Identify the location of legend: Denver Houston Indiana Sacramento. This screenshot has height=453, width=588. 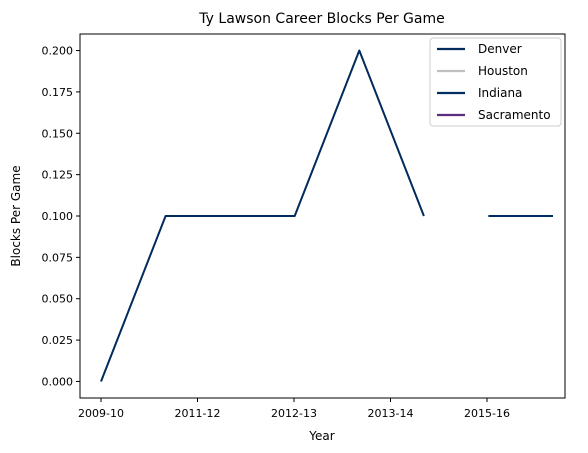
(495, 82).